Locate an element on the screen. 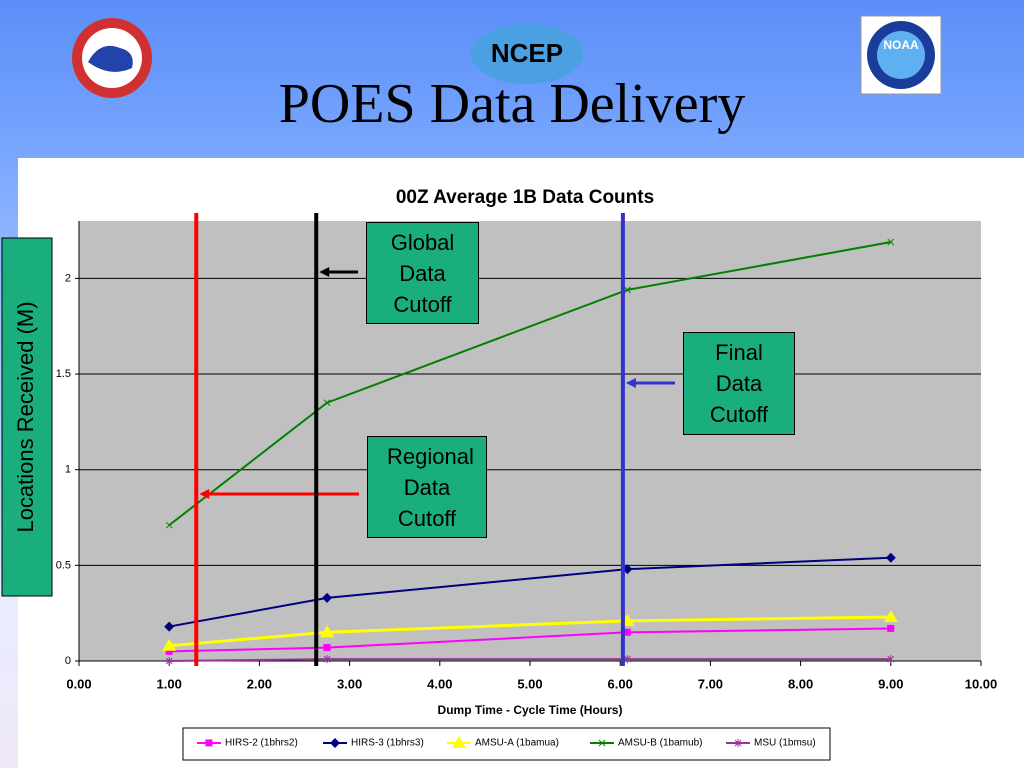 Image resolution: width=1024 pixels, height=768 pixels. legend-label: MSU (1bmsu) is located at coordinates (785, 743).